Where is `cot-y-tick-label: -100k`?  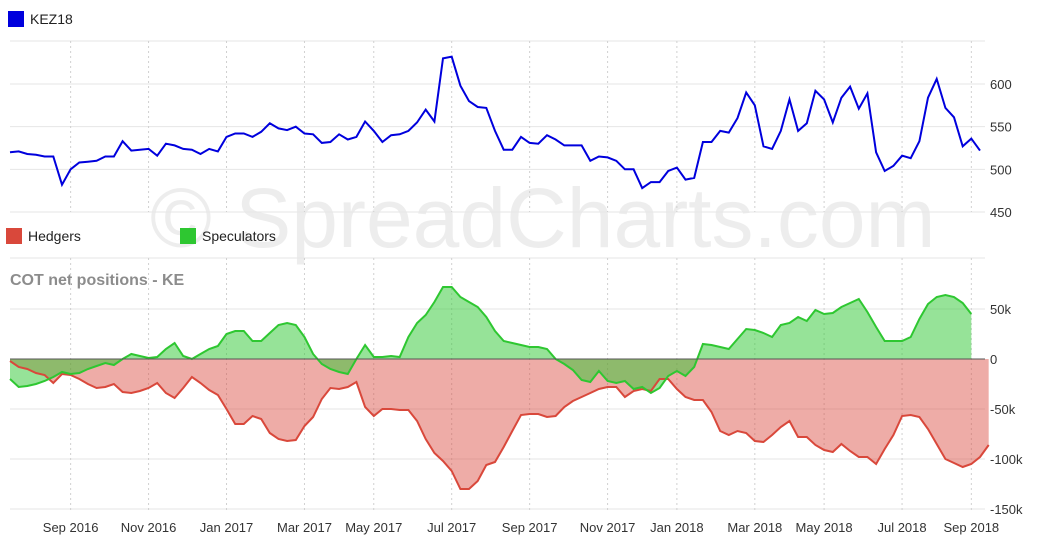
cot-y-tick-label: -100k is located at coordinates (1006, 459).